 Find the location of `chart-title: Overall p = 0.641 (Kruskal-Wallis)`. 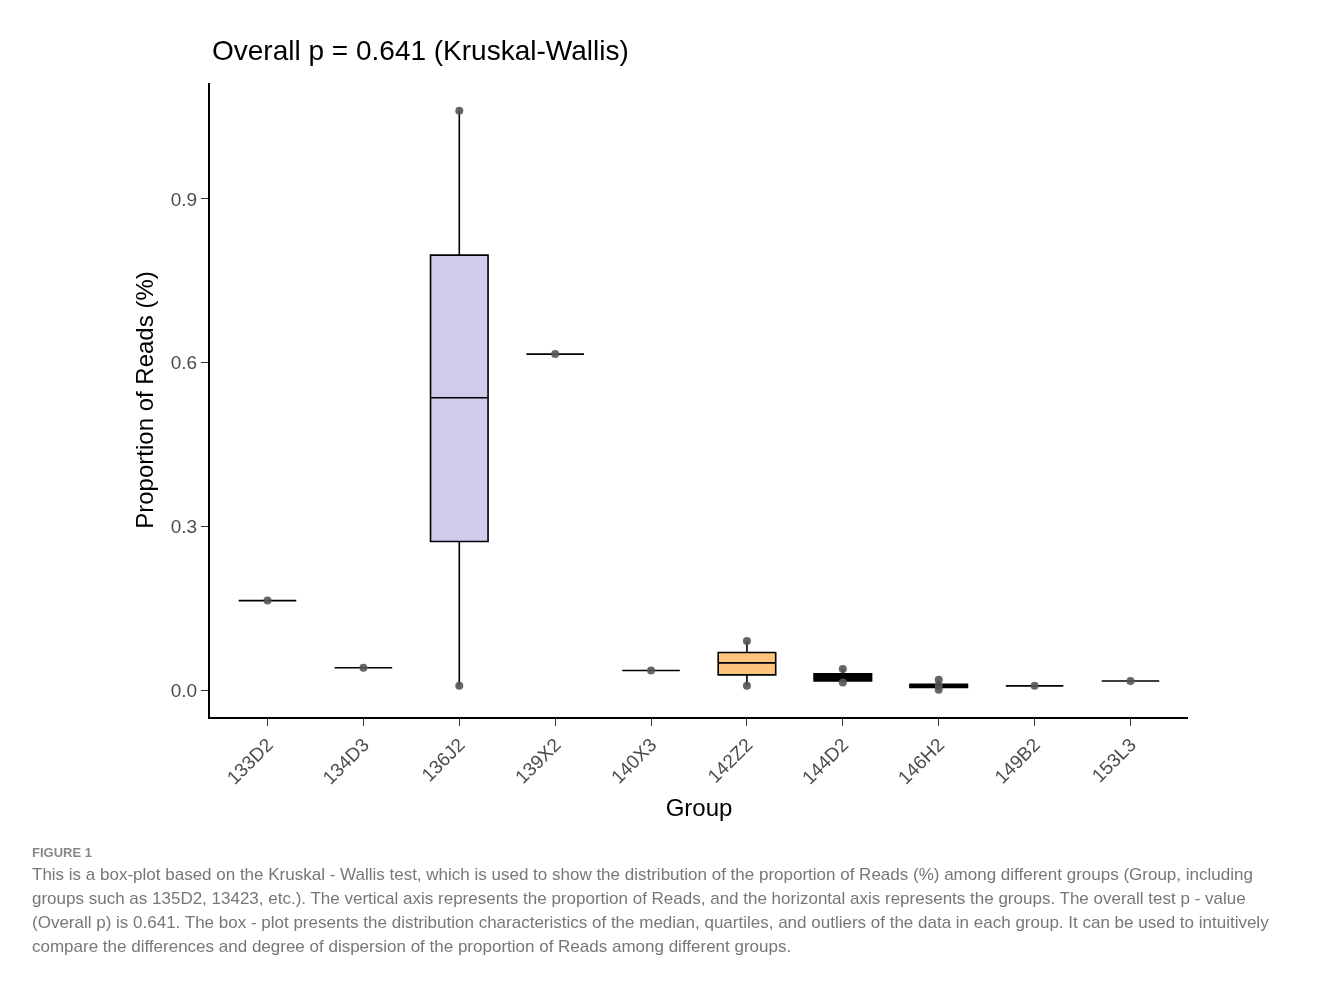

chart-title: Overall p = 0.641 (Kruskal-Wallis) is located at coordinates (420, 50).